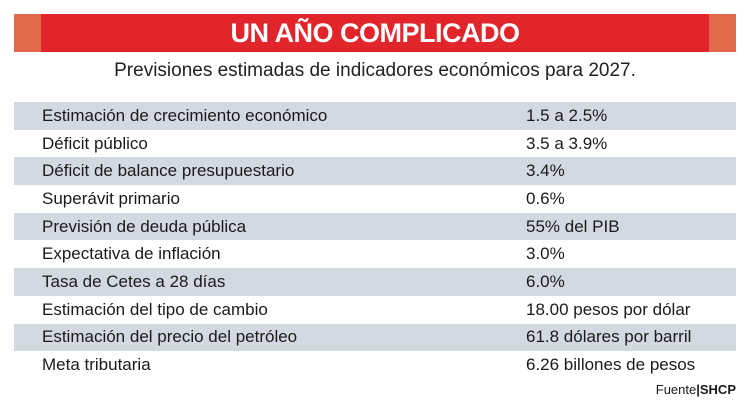  What do you see at coordinates (608, 309) in the screenshot?
I see `indicator-value: 18.00 pesos por dólar` at bounding box center [608, 309].